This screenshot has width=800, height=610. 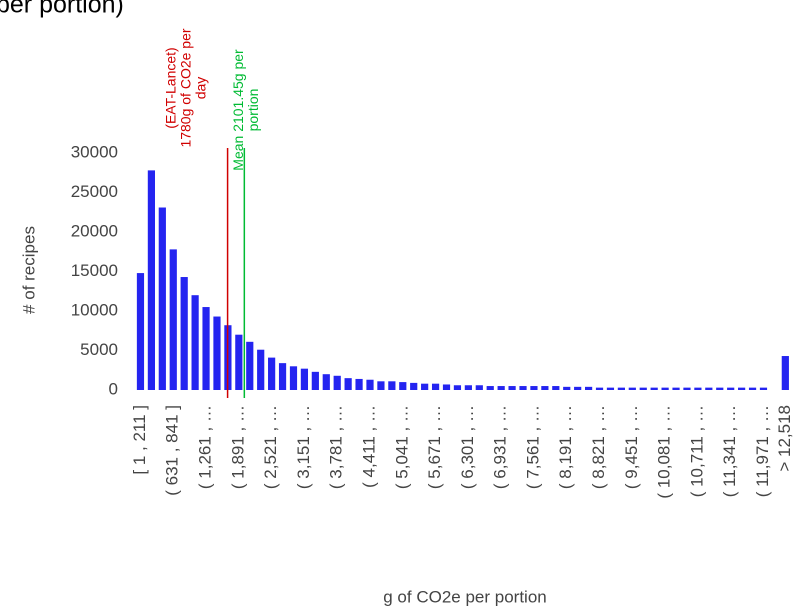 I want to click on chart-title: per portion), so click(x=62, y=9).